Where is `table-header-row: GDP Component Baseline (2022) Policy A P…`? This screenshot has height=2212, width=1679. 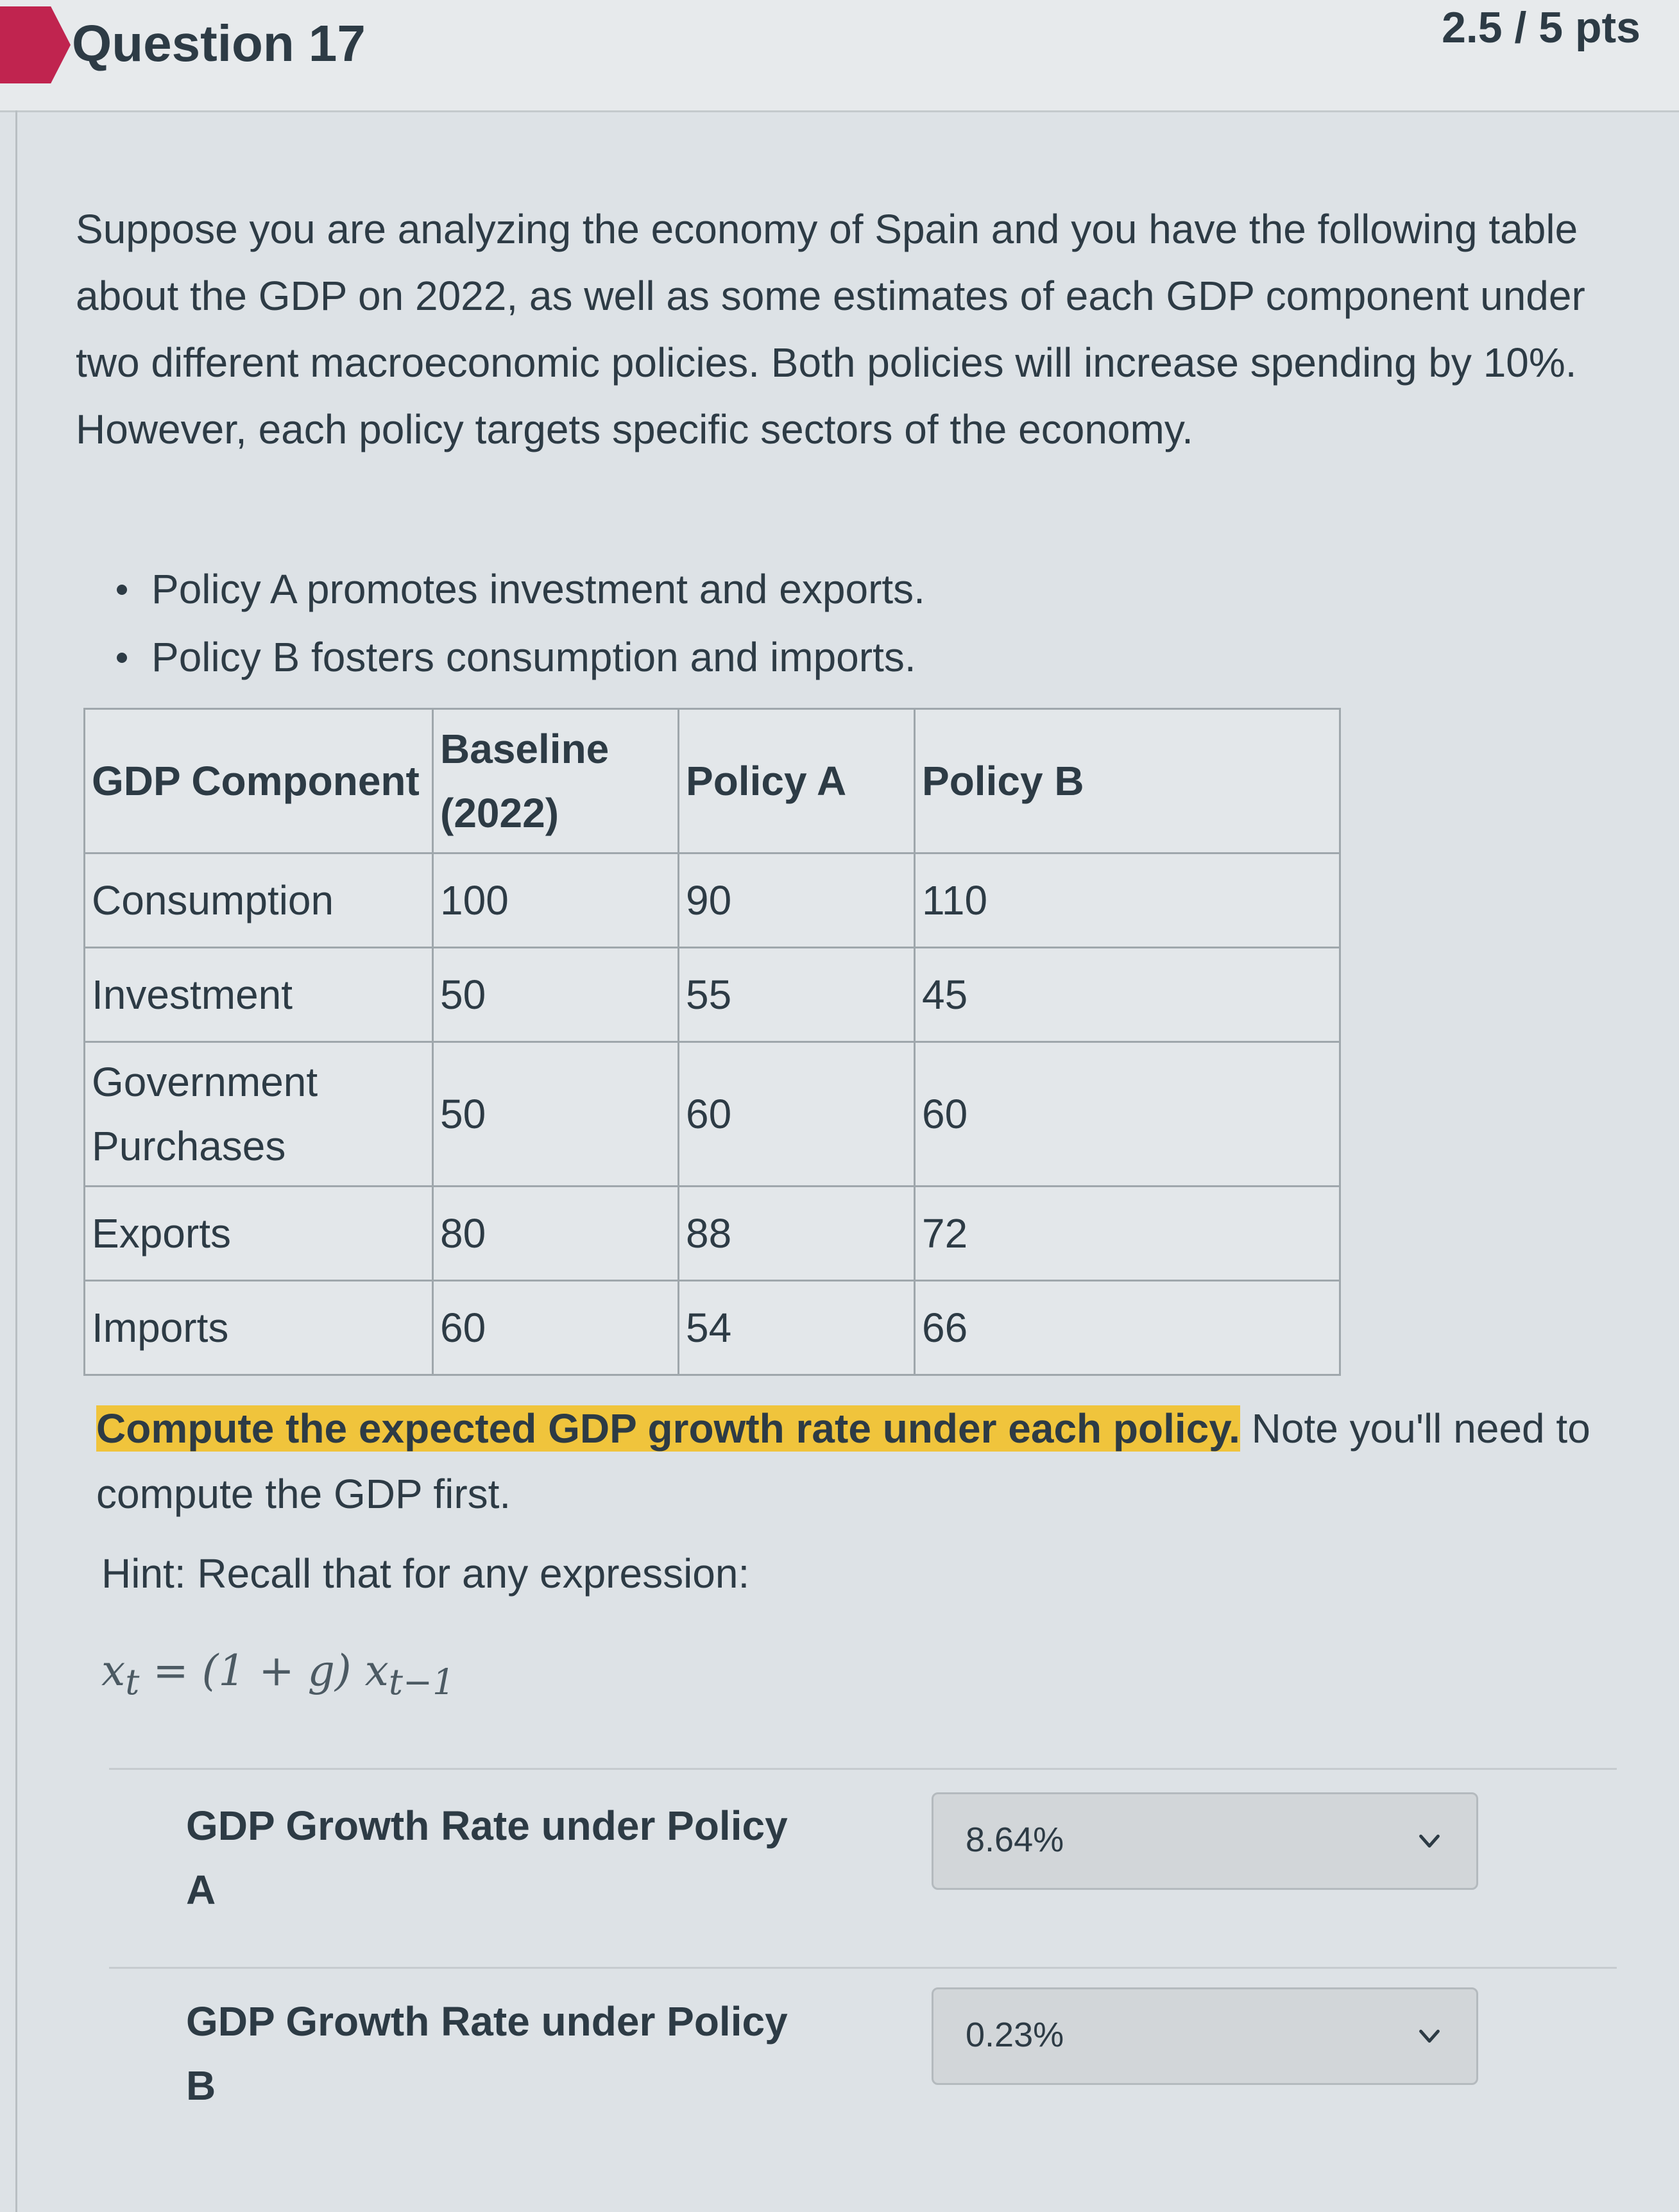
table-header-row: GDP Component Baseline (2022) Policy A P… is located at coordinates (712, 781).